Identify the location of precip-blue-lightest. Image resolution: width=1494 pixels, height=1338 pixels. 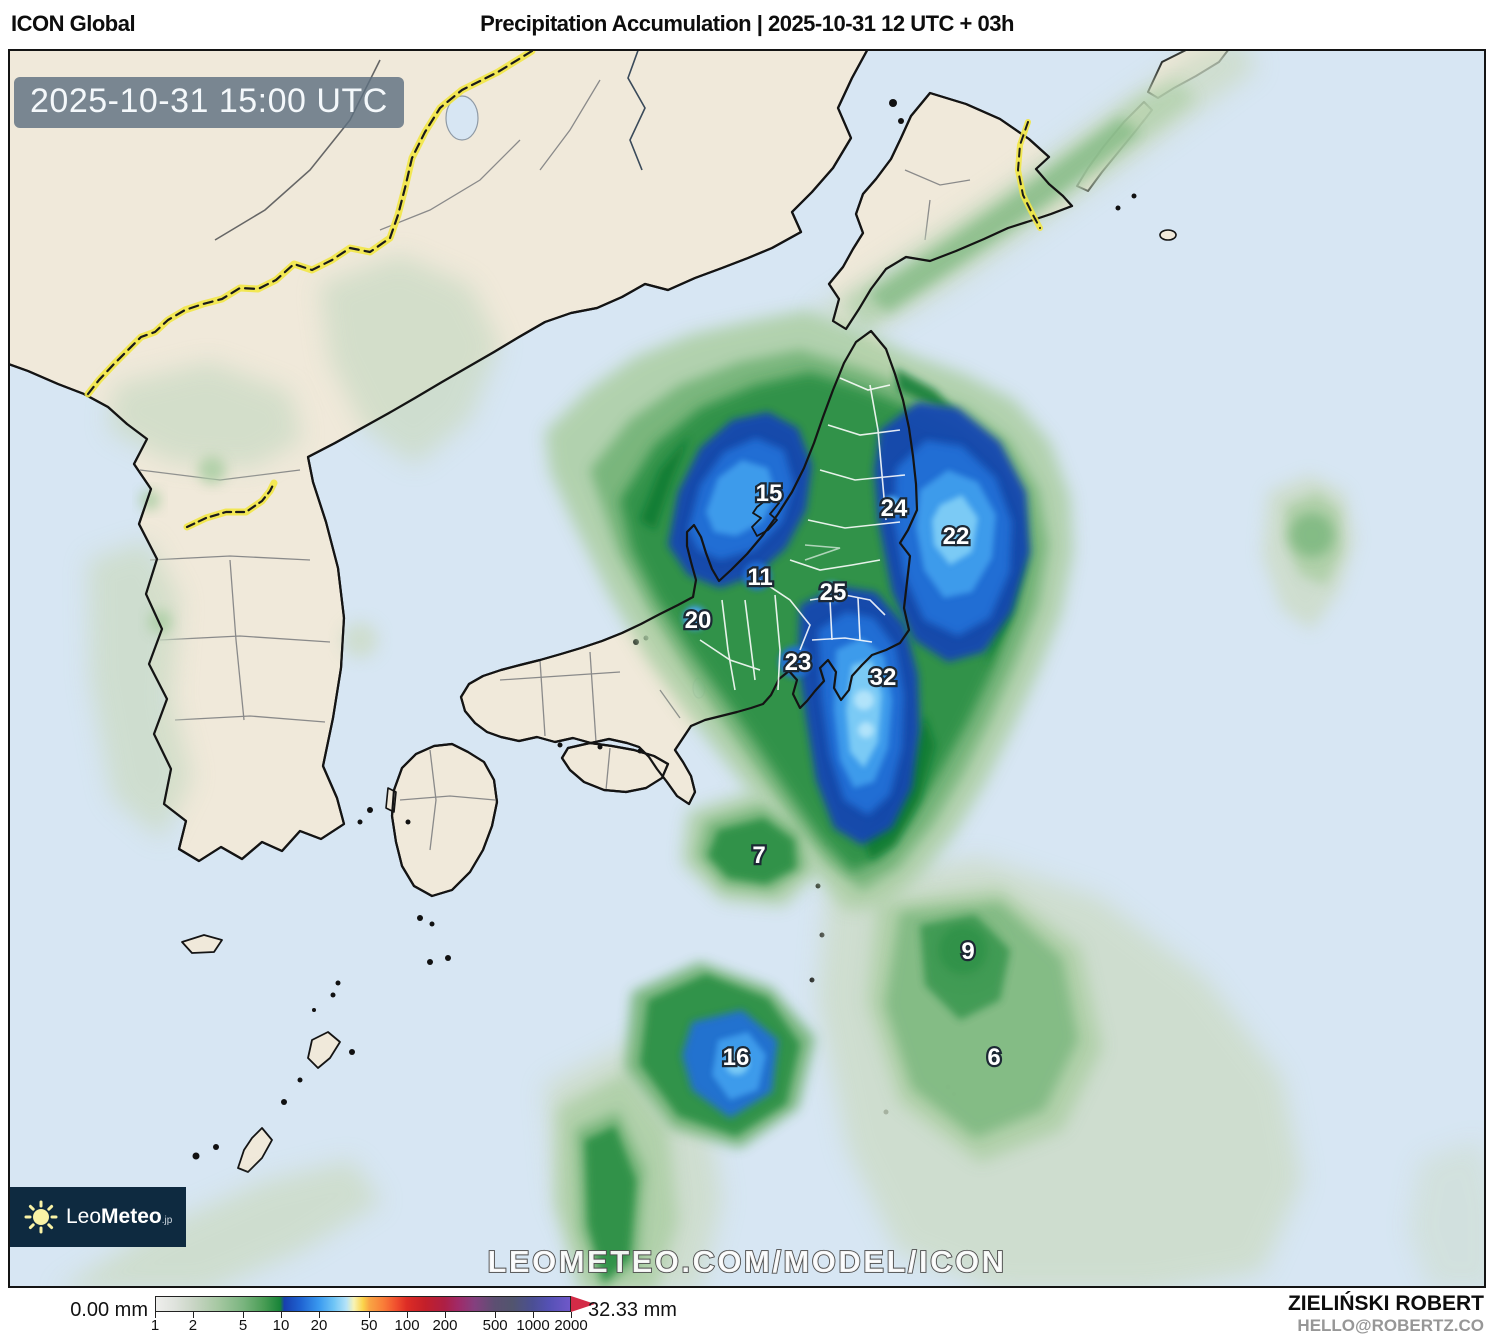
(864, 714).